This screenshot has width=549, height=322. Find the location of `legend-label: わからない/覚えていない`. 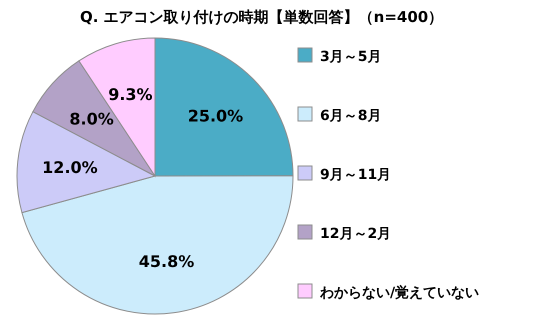

legend-label: わからない/覚えていない is located at coordinates (399, 292).